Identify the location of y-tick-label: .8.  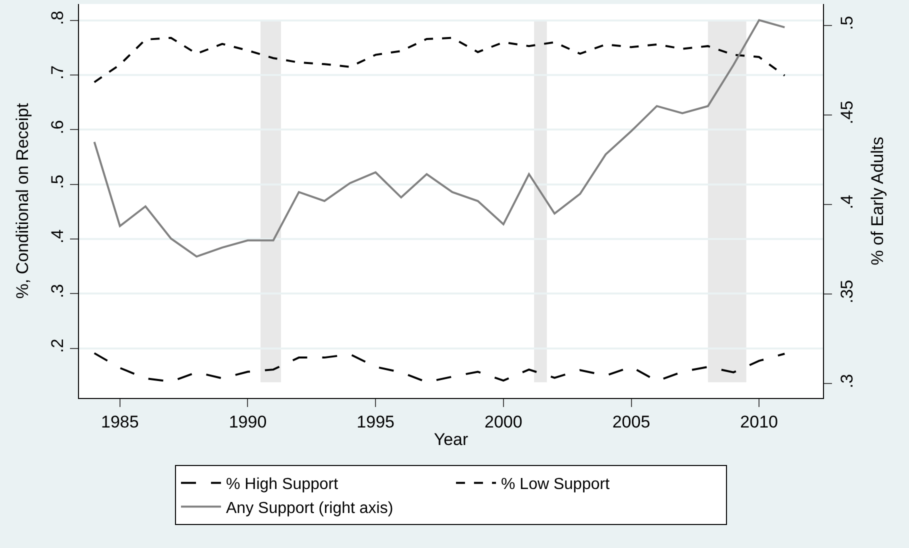
(58, 17).